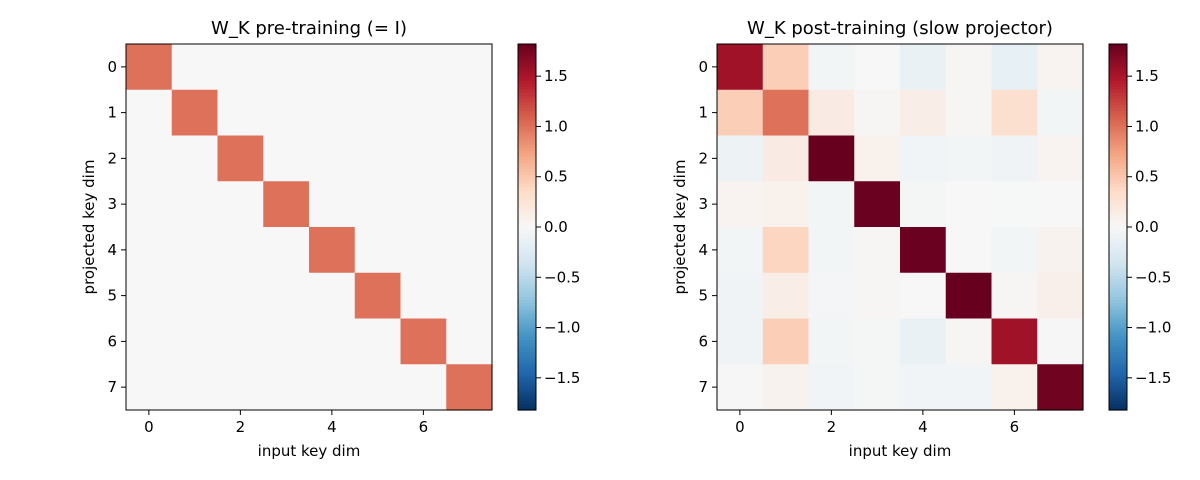 This screenshot has width=1200, height=480. Describe the element at coordinates (703, 113) in the screenshot. I see `y-tick-label: 1` at that location.